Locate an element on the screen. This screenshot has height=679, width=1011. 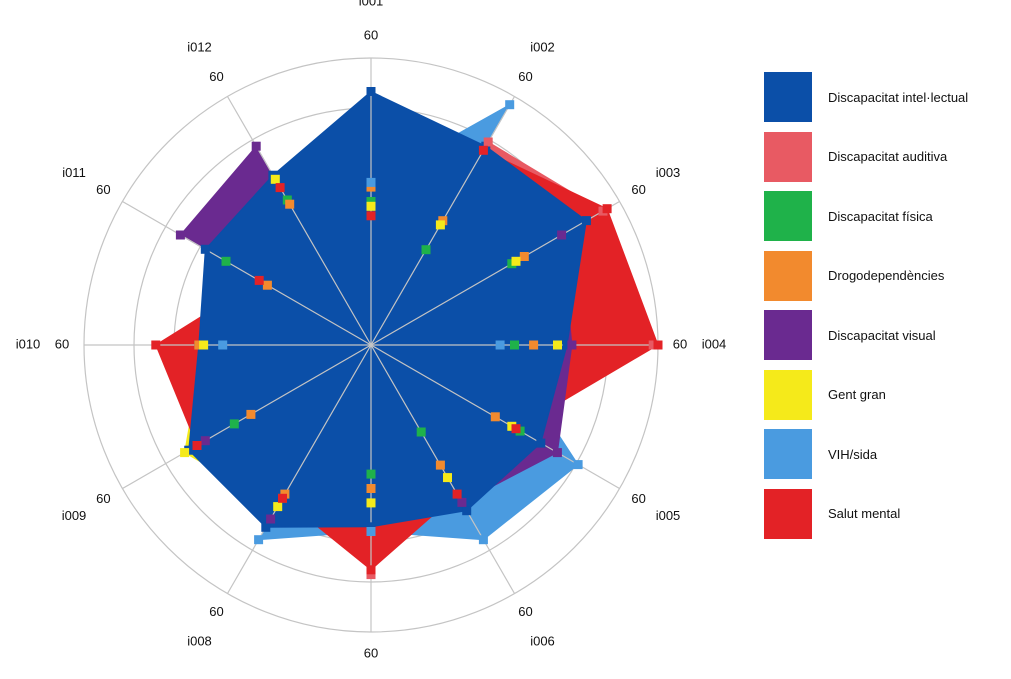
marker-s7-i001 is located at coordinates (371, 216).